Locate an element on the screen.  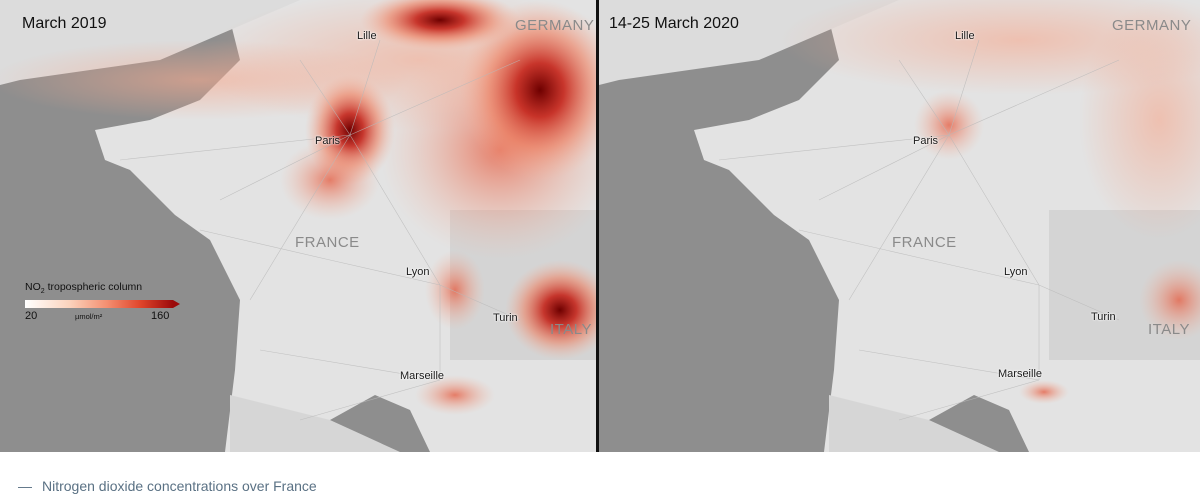
legend-color-ramp is located at coordinates (102, 304).